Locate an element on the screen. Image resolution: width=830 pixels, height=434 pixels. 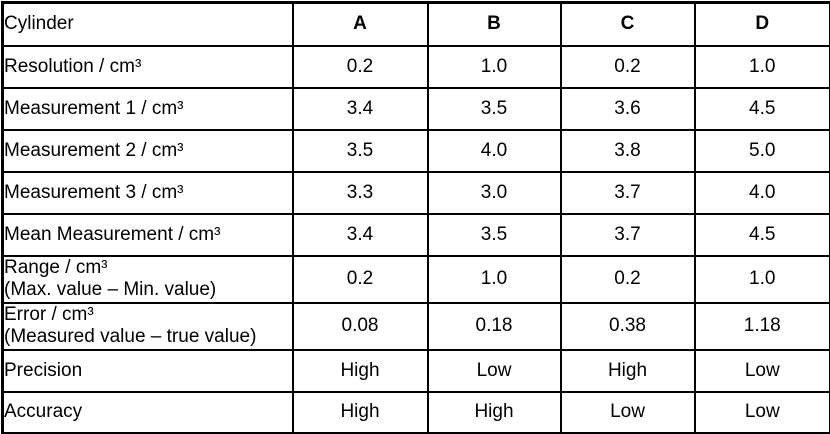
cell-mean-d: 4.5 is located at coordinates (761, 234).